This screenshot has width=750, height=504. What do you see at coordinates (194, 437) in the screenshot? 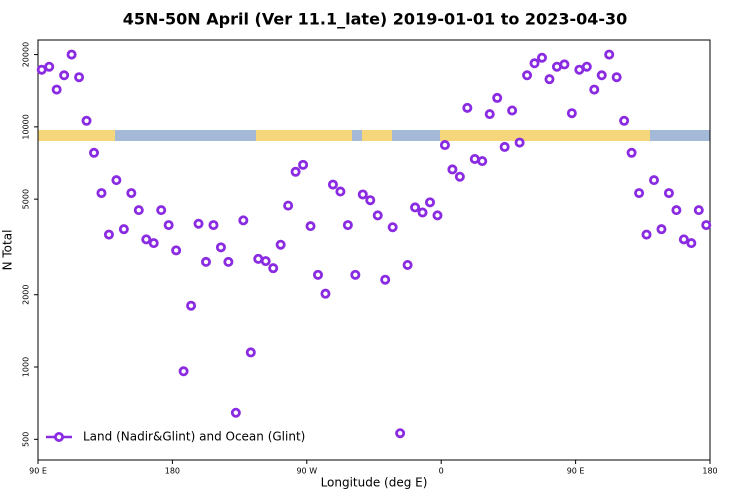
I see `legend-label: Land (Nadir&Glint) and Ocean (Glint)` at bounding box center [194, 437].